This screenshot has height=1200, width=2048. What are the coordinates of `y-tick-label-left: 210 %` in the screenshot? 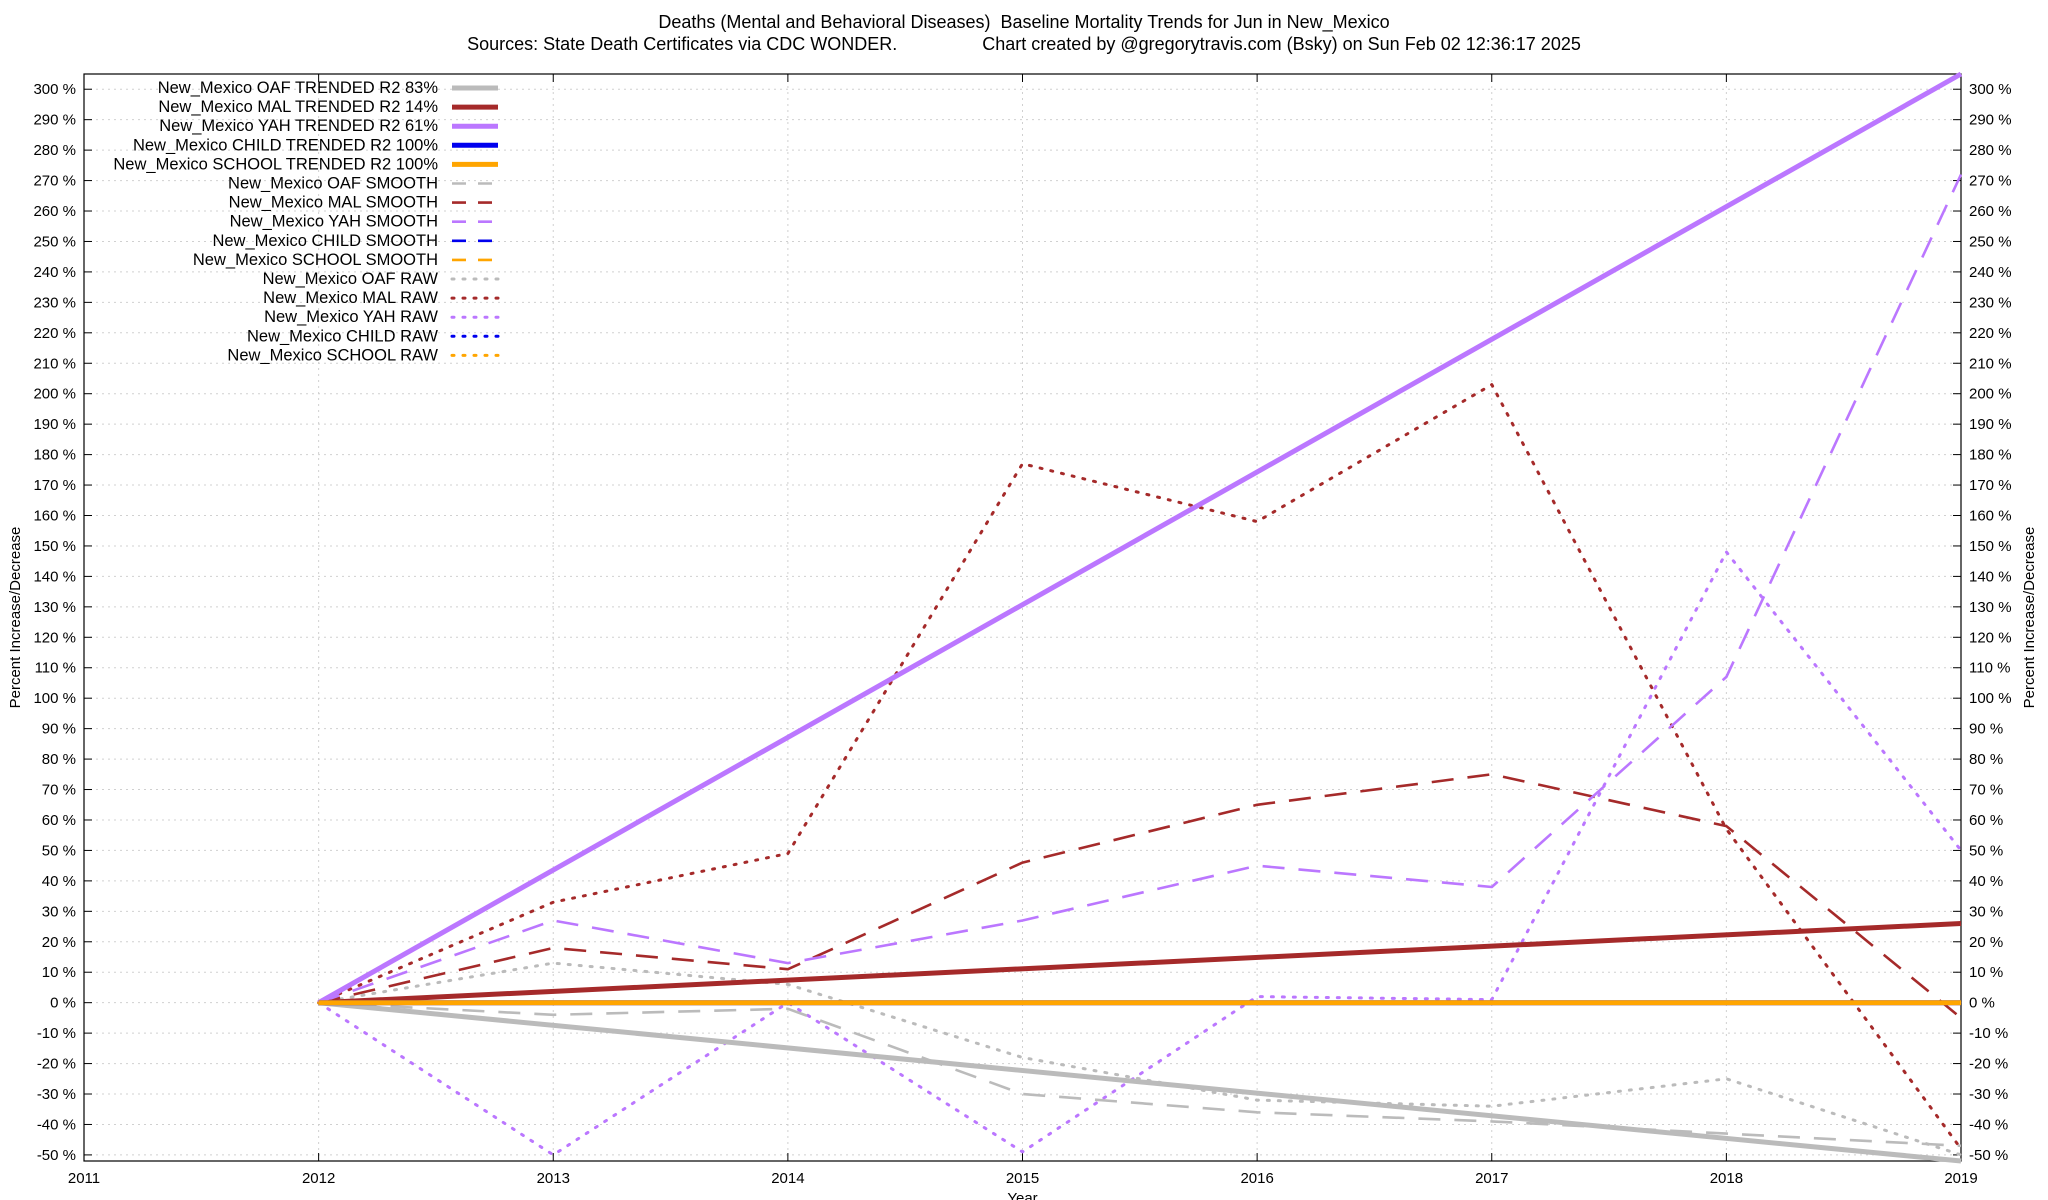 It's located at (54, 363).